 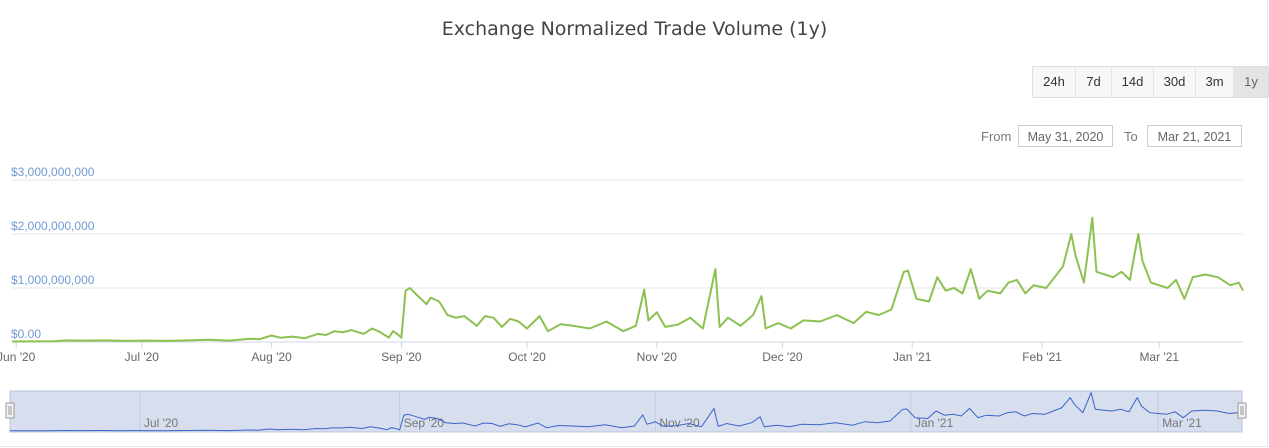 What do you see at coordinates (1242, 410) in the screenshot?
I see `navigator-right-handle` at bounding box center [1242, 410].